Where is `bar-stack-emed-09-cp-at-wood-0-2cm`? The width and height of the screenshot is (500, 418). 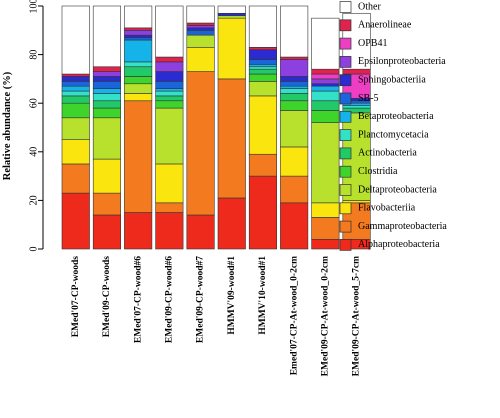
bar-stack-emed-09-cp-at-wood-0-2cm is located at coordinates (325, 133).